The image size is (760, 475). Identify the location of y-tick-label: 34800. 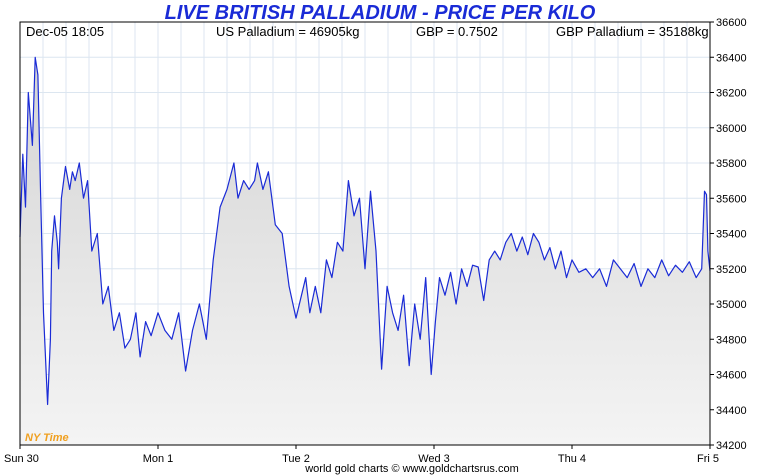
(731, 340).